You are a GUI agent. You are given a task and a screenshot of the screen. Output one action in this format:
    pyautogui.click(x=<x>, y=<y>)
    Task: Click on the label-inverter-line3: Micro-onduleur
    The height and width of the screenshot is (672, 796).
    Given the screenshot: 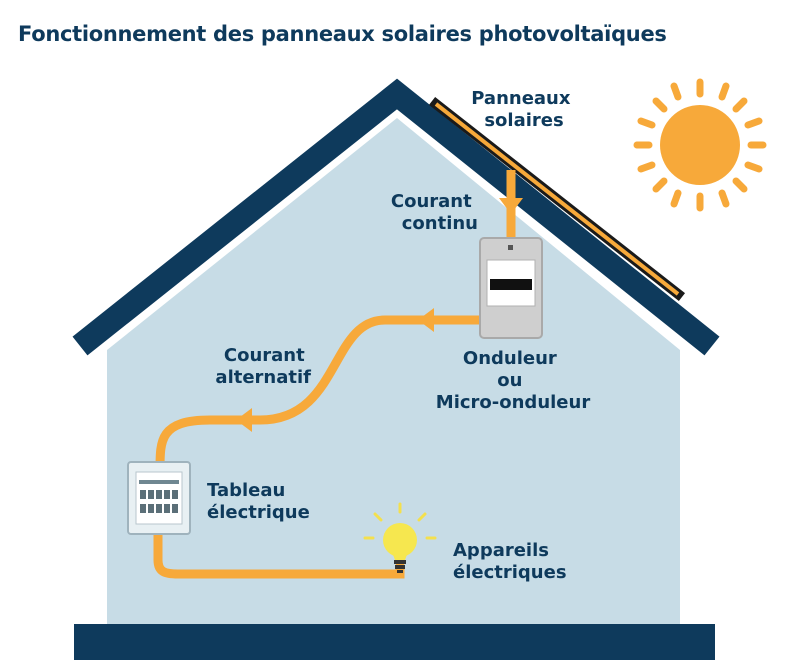 What is the action you would take?
    pyautogui.click(x=513, y=402)
    